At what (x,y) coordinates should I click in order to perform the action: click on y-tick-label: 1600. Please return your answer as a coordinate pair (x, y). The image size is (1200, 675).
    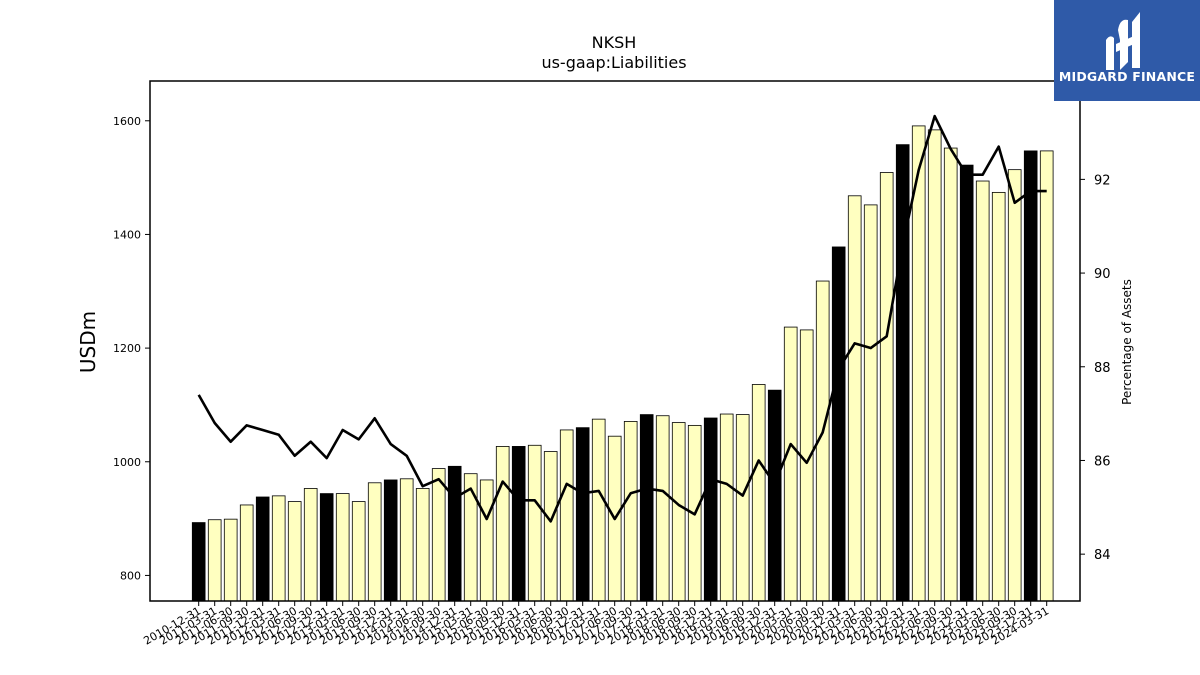
    Looking at the image, I should click on (127, 121).